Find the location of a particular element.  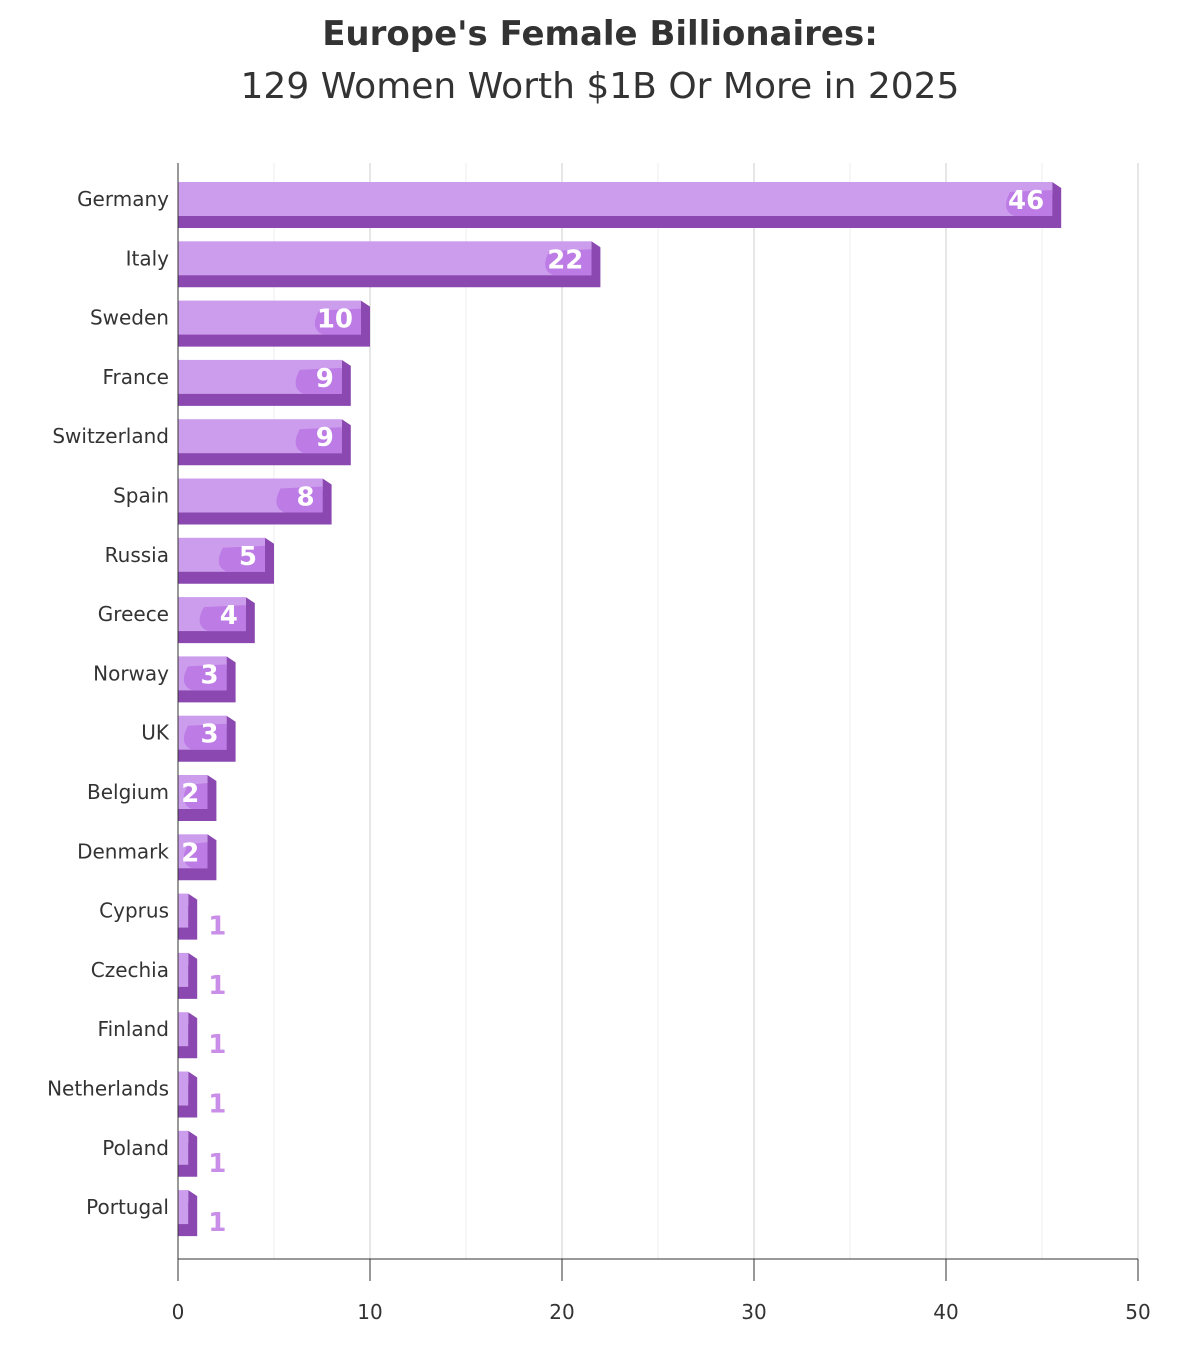

category-label: France is located at coordinates (135, 377).